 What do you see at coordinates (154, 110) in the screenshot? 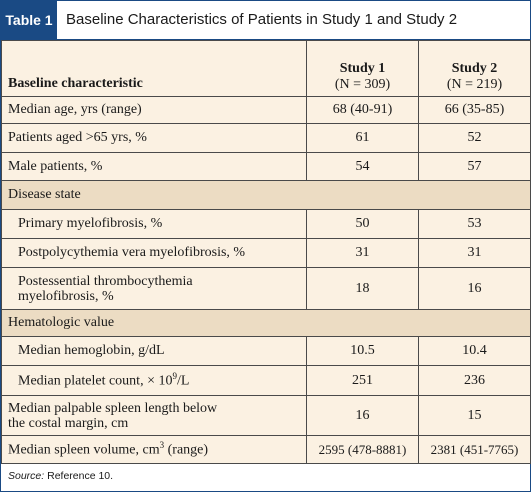
I see `row-label: Median age, yrs (range)` at bounding box center [154, 110].